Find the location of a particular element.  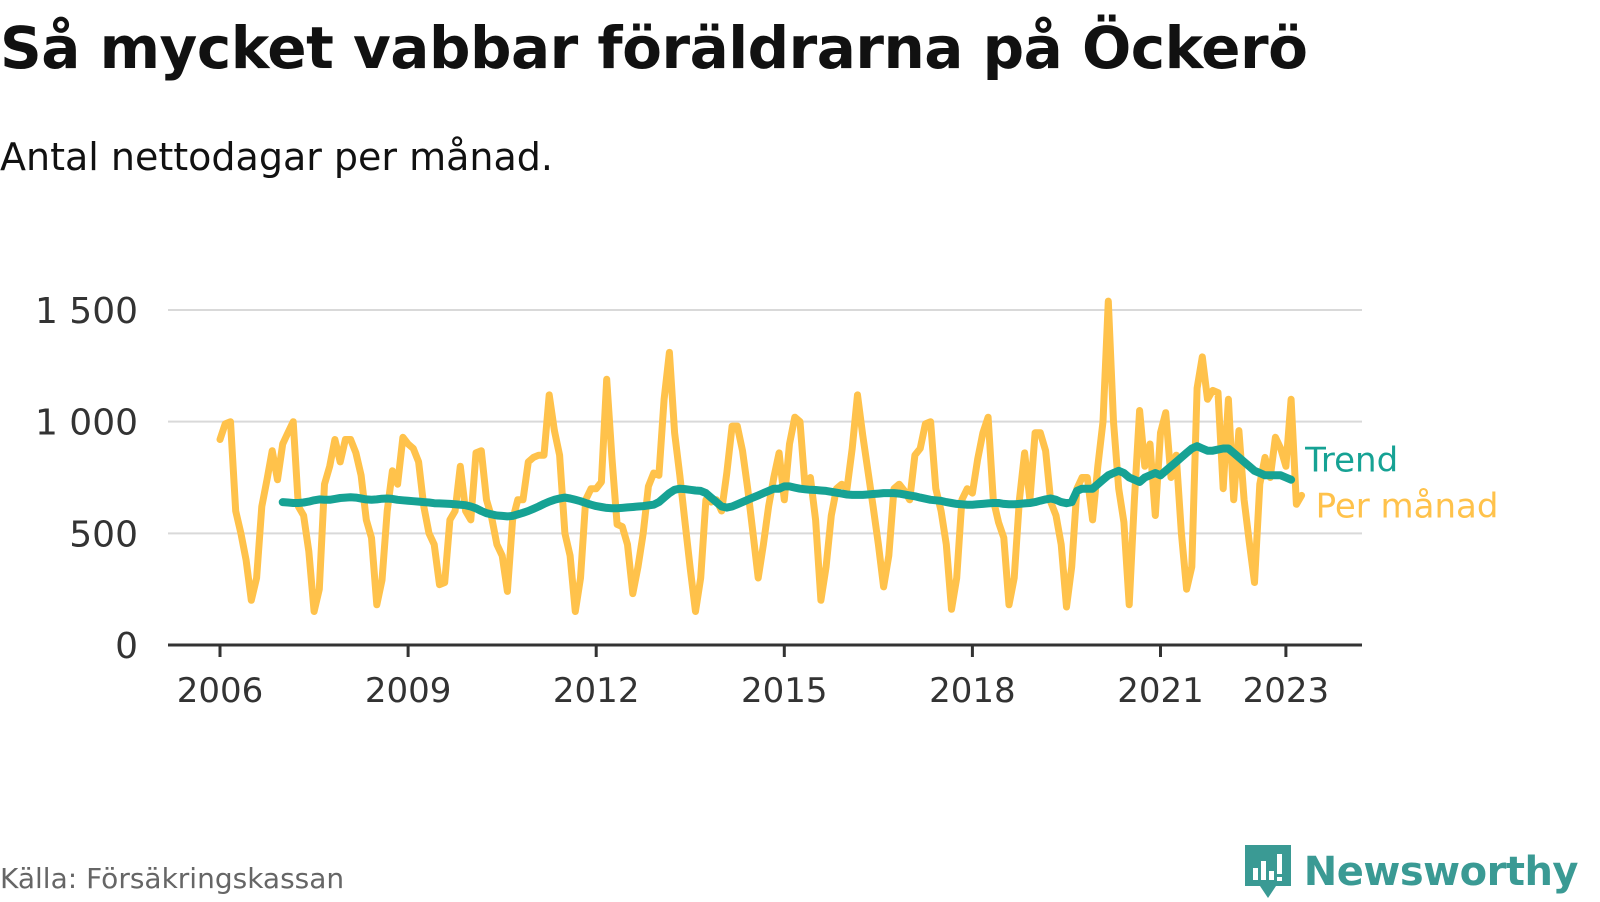

x-tick-label: 2018 is located at coordinates (972, 691).